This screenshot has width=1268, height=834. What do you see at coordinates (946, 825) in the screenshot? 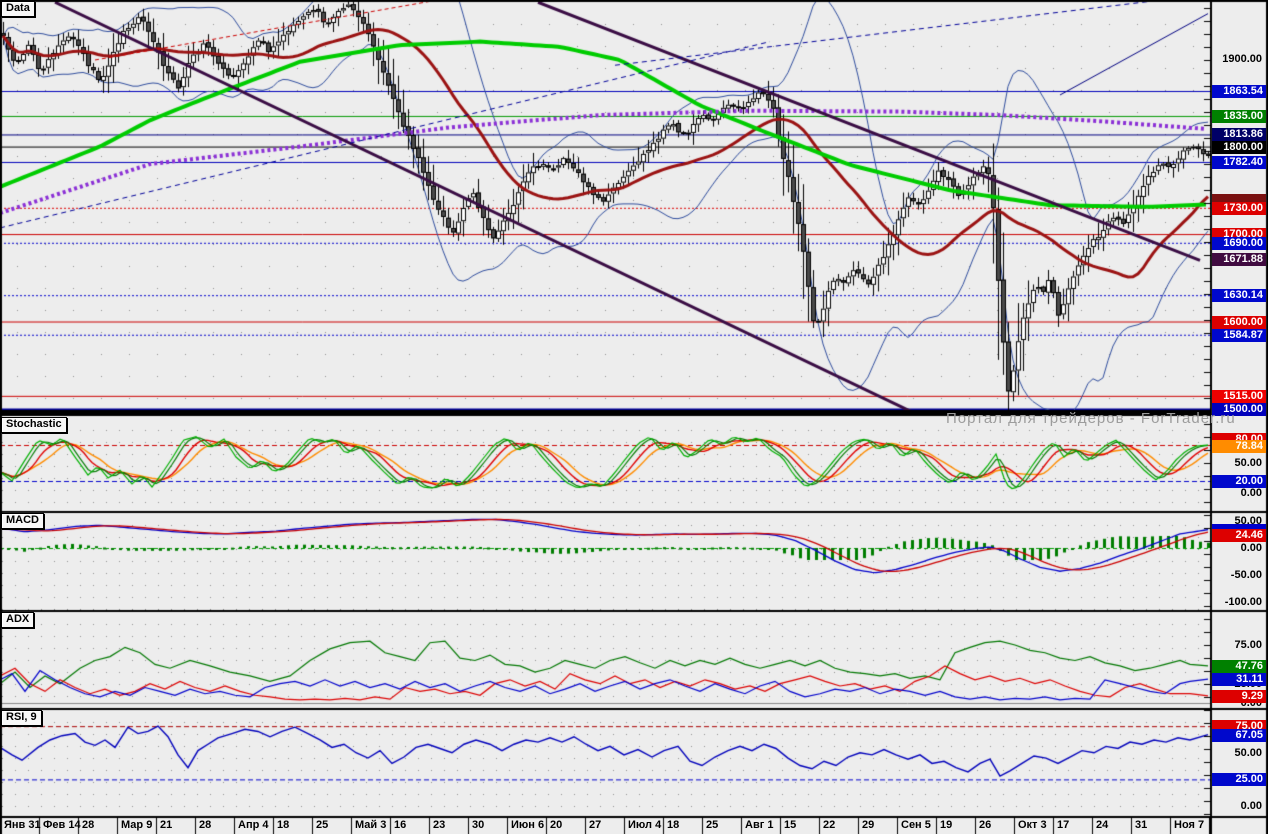
I see `date-label: 19` at bounding box center [946, 825].